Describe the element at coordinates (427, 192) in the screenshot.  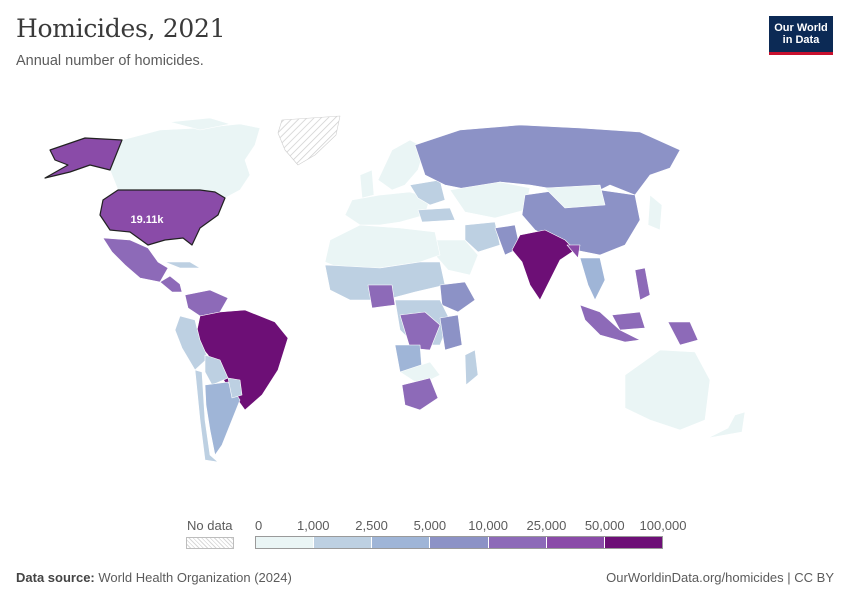
I see `country-eastern-europe` at that location.